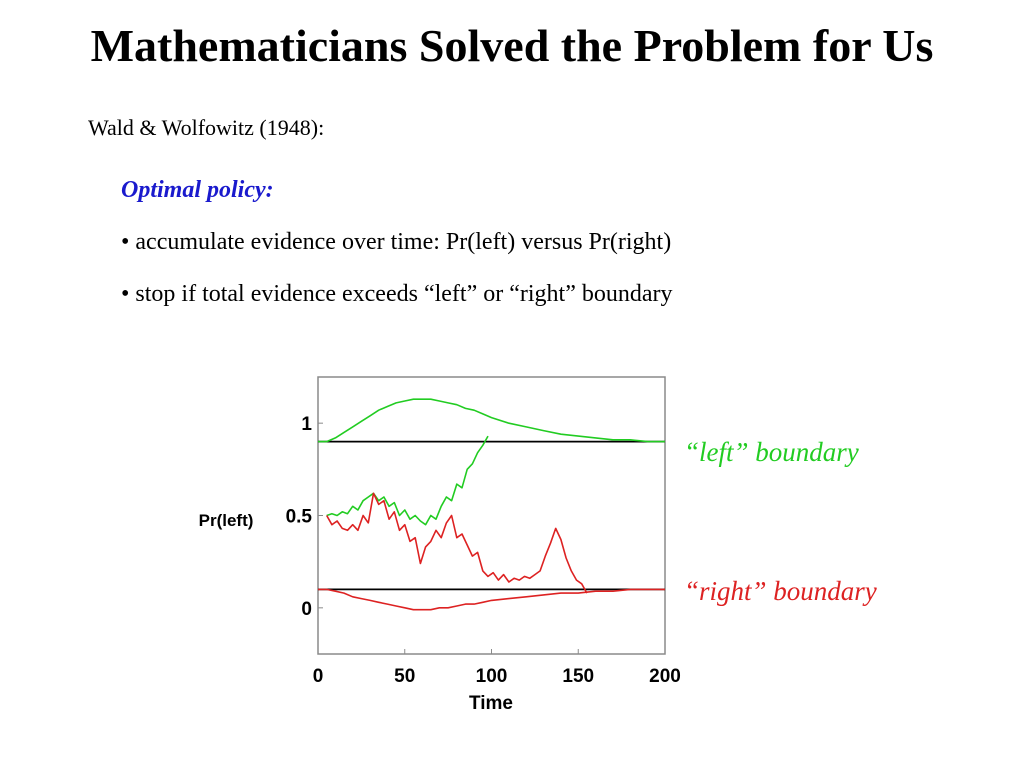 Image resolution: width=1024 pixels, height=768 pixels. I want to click on x-tick-label: 0, so click(318, 676).